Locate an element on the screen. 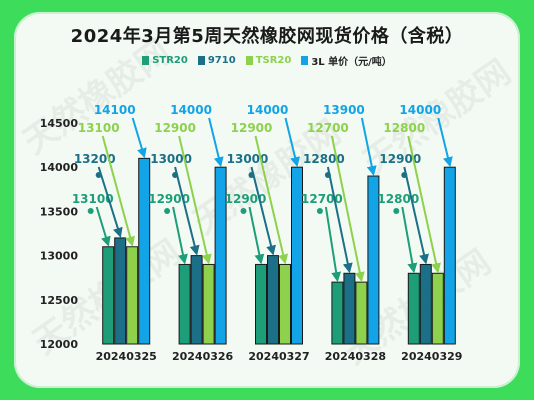 The height and width of the screenshot is (400, 534). legend-label: STR20 is located at coordinates (170, 60).